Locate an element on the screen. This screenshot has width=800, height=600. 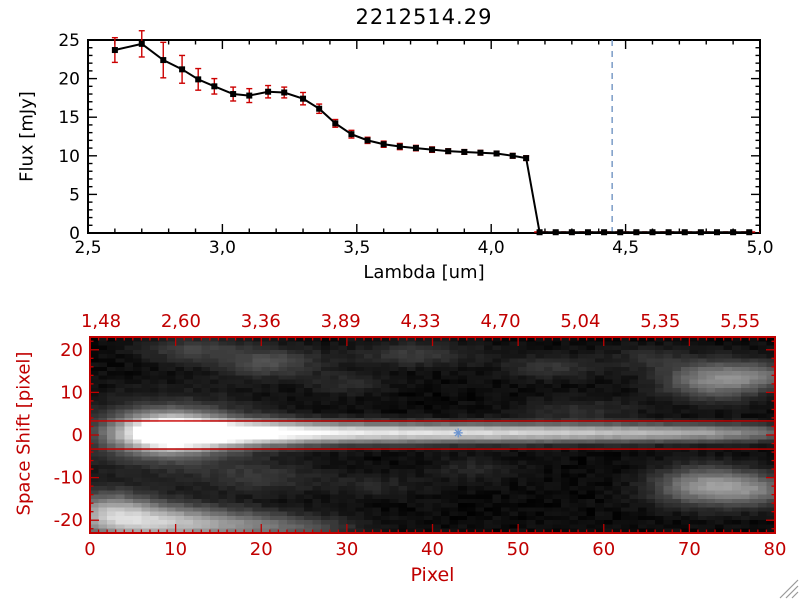
lambda-tick-label: 3,5 is located at coordinates (356, 248).